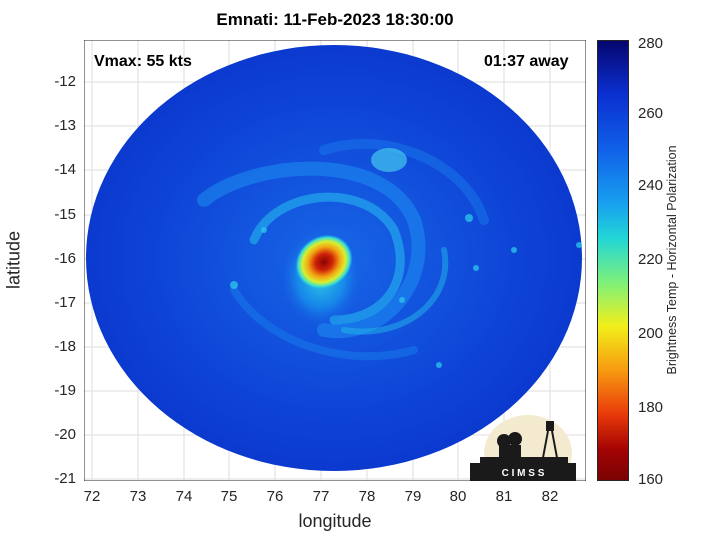 This screenshot has height=540, width=720. Describe the element at coordinates (651, 407) in the screenshot. I see `colorbar-tick: 180` at that location.